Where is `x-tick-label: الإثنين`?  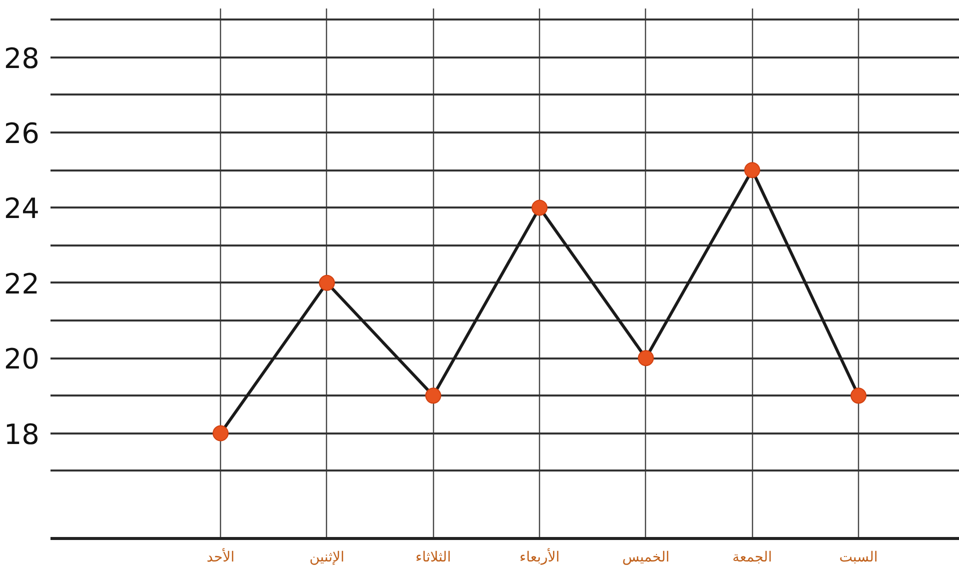
x-tick-label: الإثنين is located at coordinates (326, 558).